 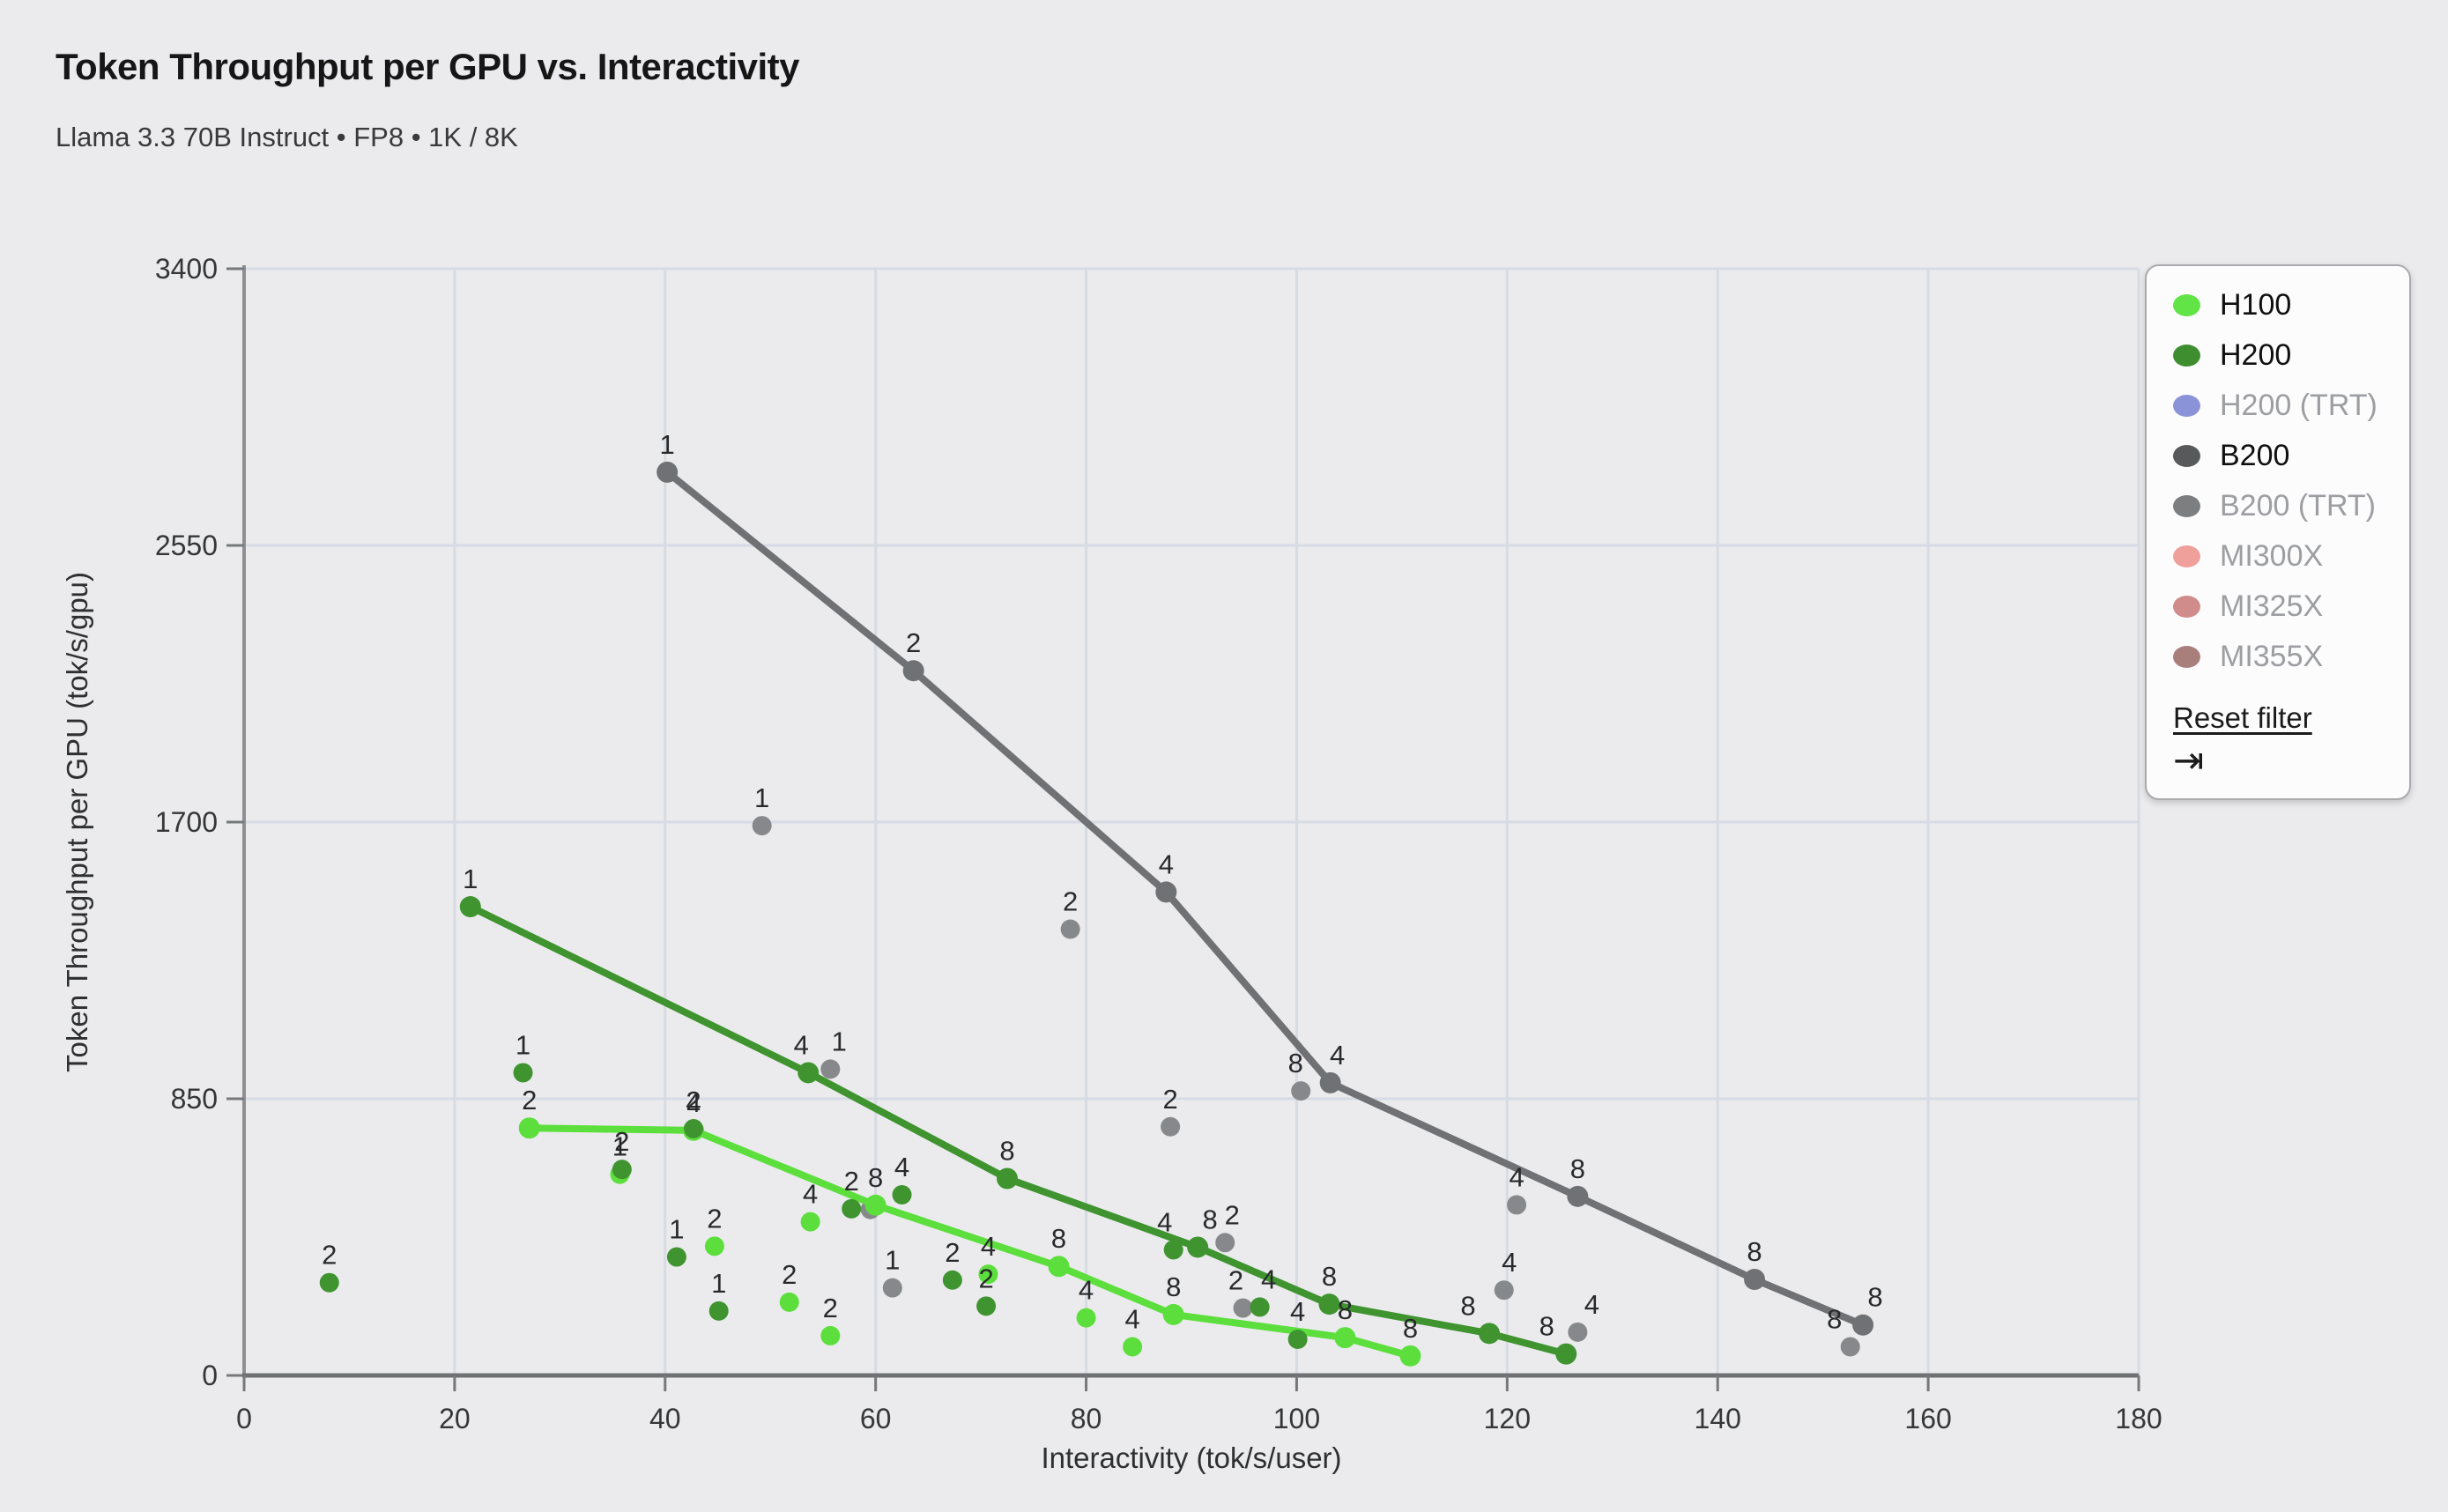 I want to click on y-tick-label: 0, so click(x=210, y=1375).